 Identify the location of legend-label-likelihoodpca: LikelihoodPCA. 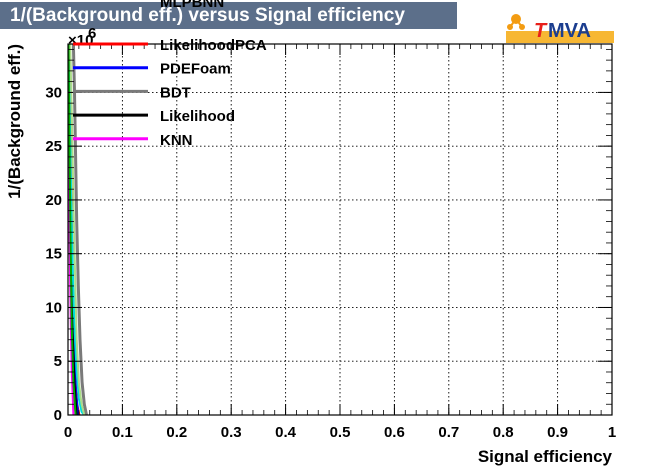
(213, 45).